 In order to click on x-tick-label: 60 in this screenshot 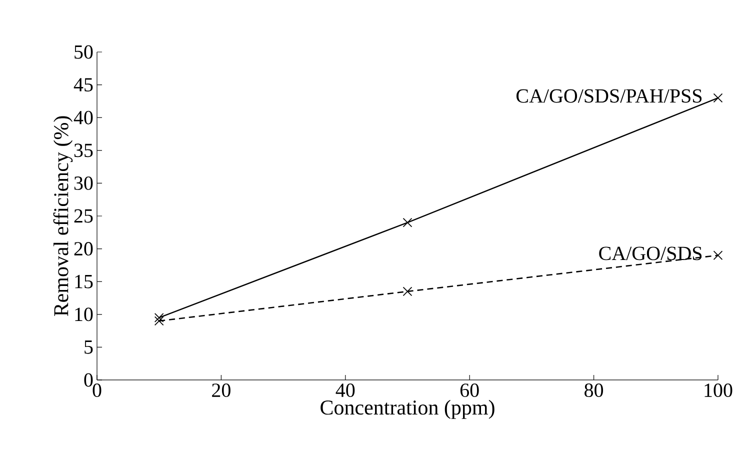, I will do `click(469, 391)`.